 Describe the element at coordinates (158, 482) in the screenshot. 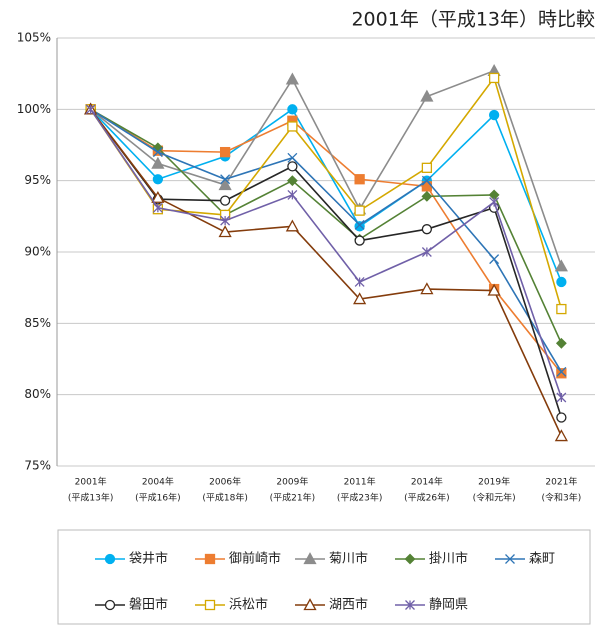

I see `x-tick-label: 2004年` at that location.